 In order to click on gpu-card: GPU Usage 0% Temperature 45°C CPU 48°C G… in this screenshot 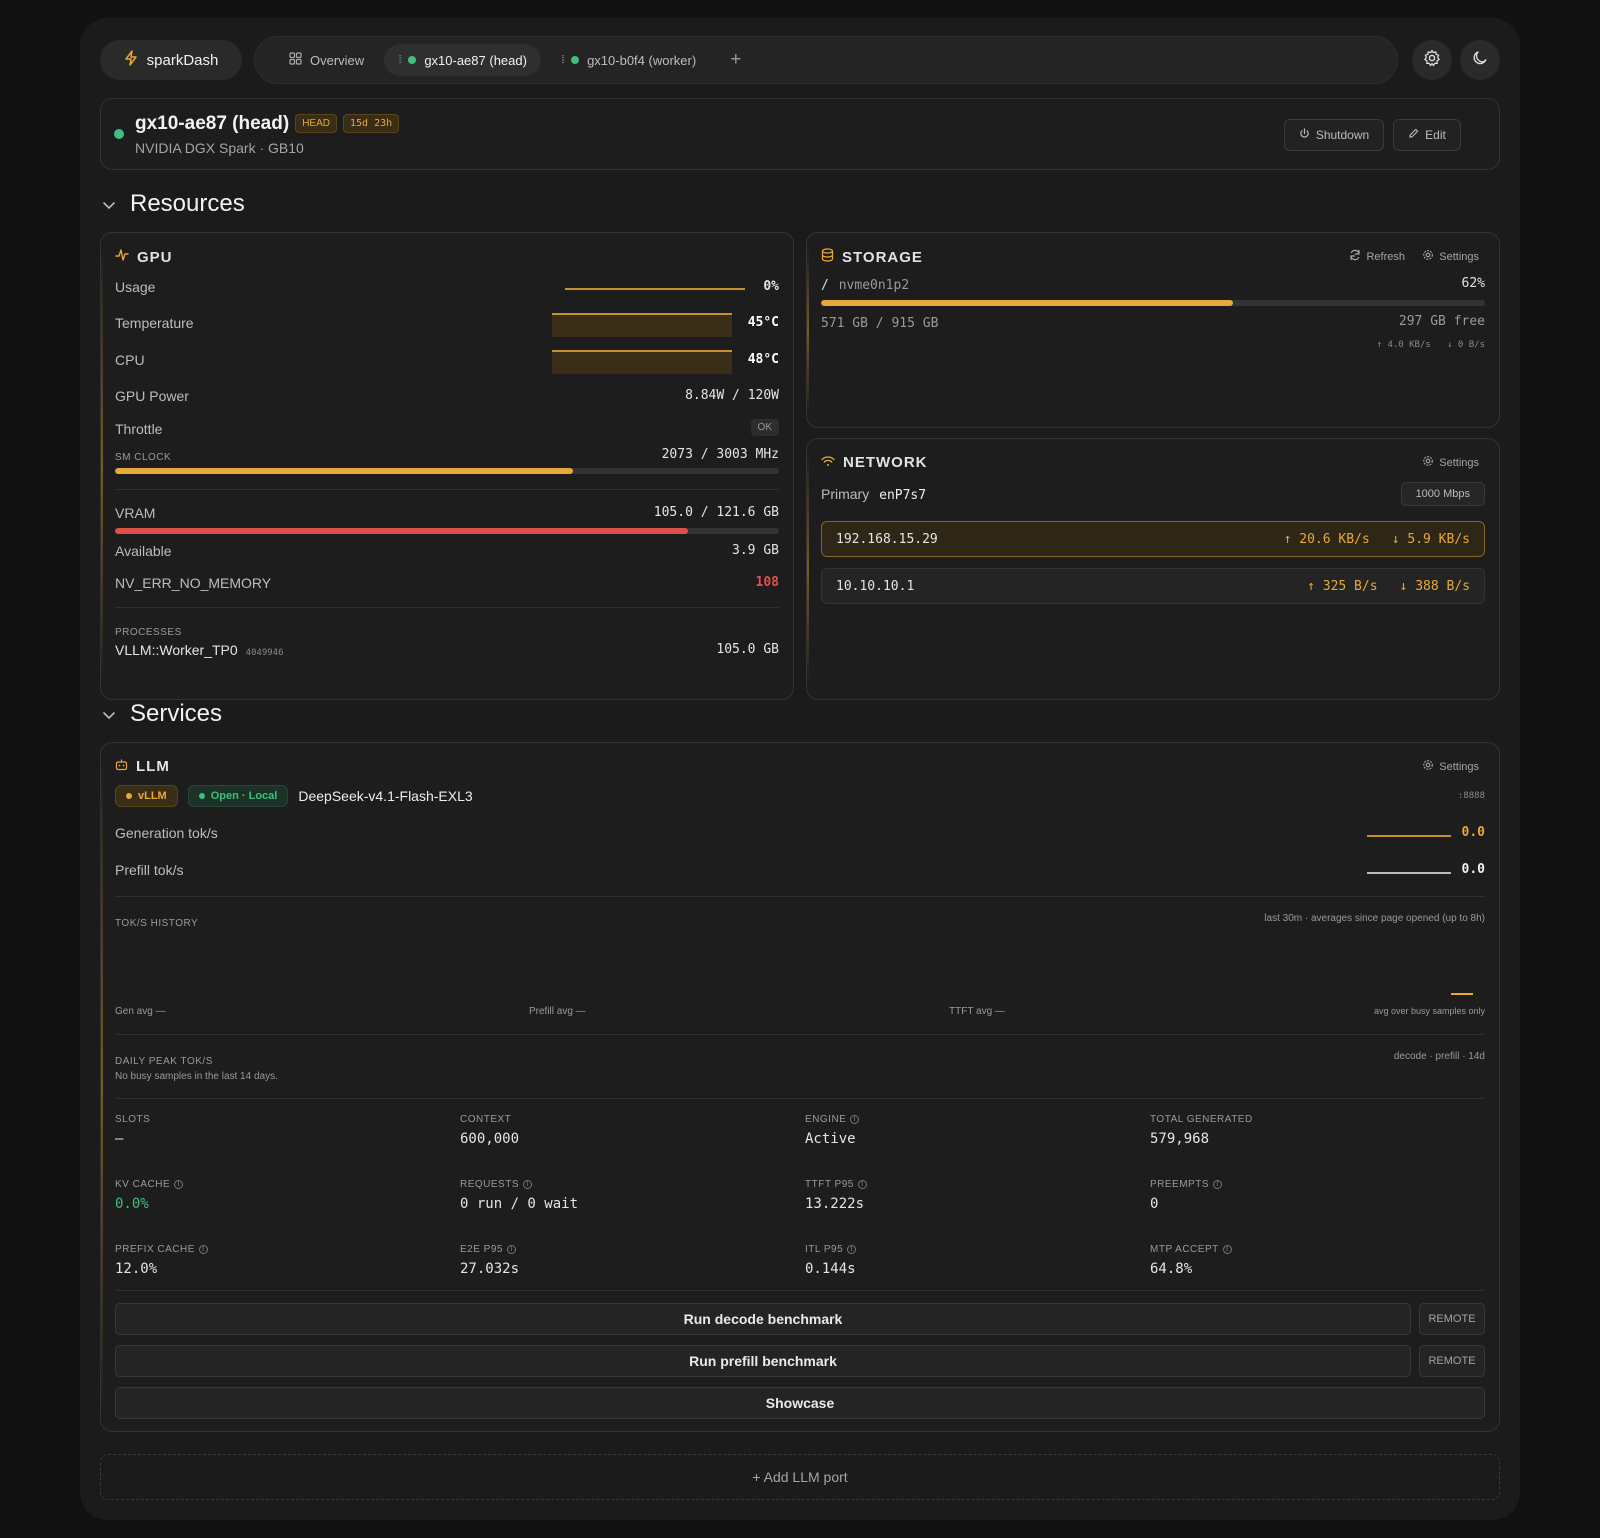, I will do `click(447, 466)`.